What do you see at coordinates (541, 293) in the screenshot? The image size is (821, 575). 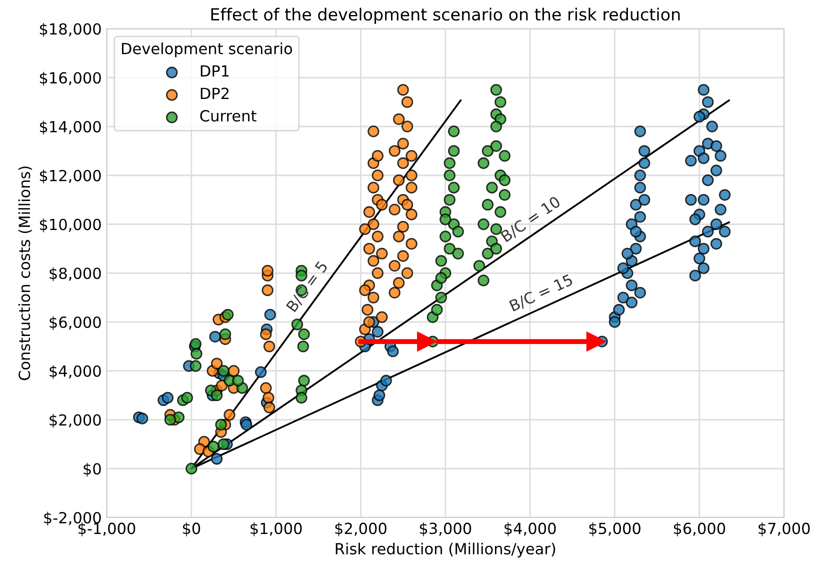 I see `annotation: B/C = 15` at bounding box center [541, 293].